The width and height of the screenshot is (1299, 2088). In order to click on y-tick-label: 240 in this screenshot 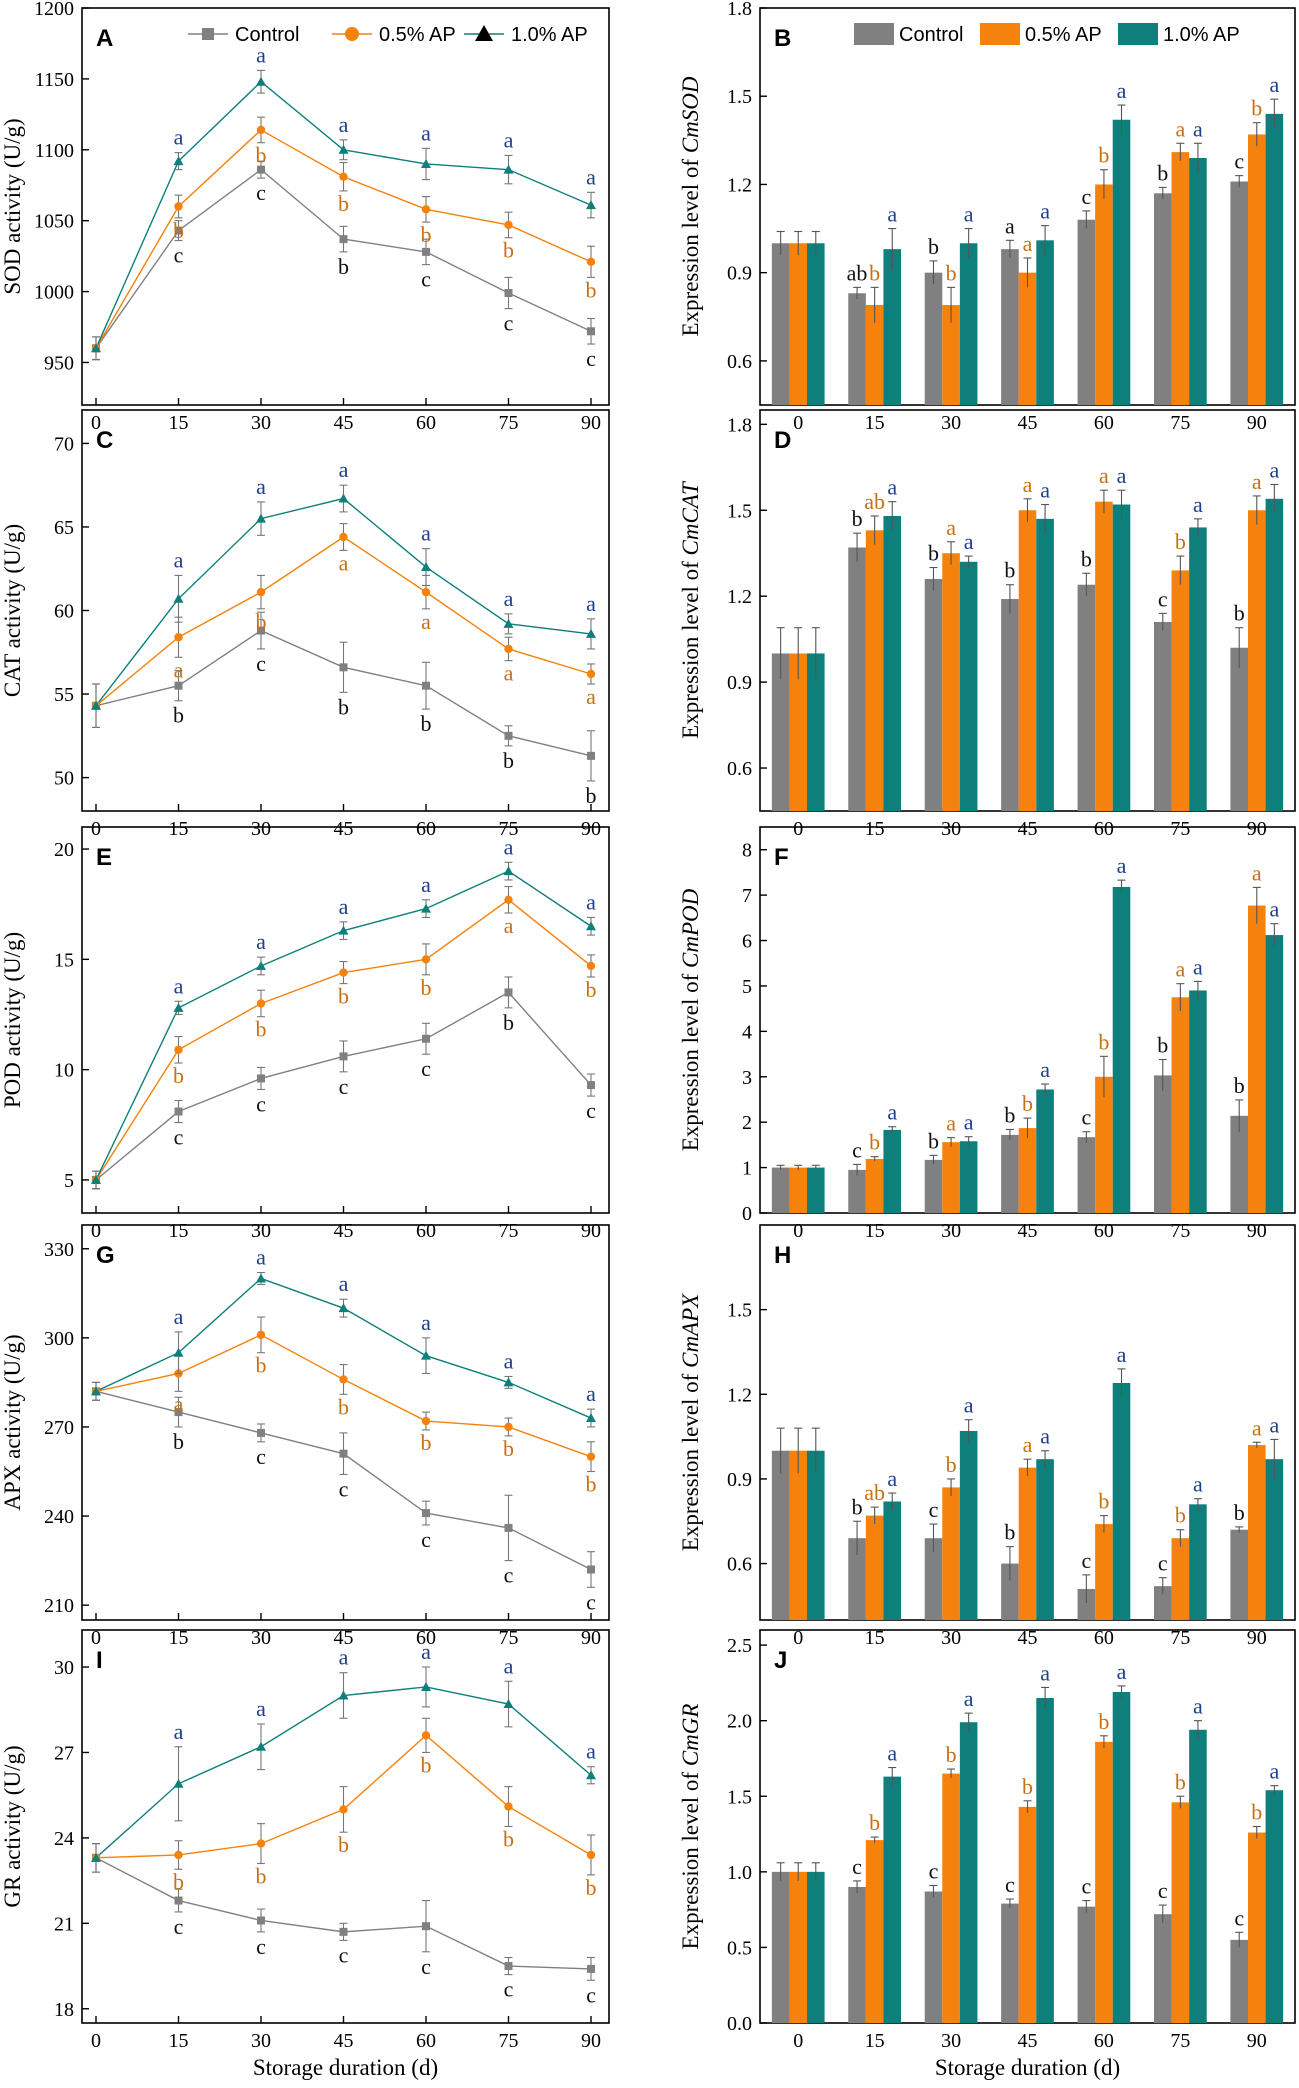, I will do `click(59, 1517)`.